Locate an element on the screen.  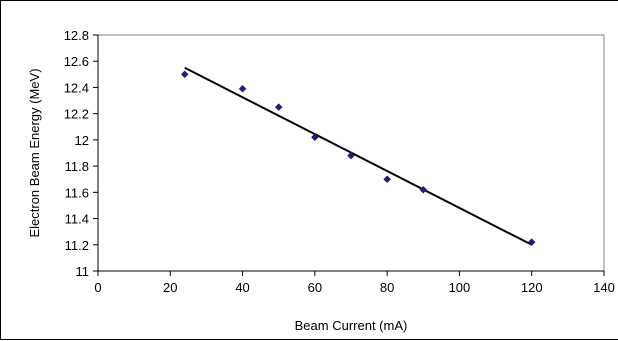
y-axis-title: Electron Beam Energy (MeV) is located at coordinates (34, 152).